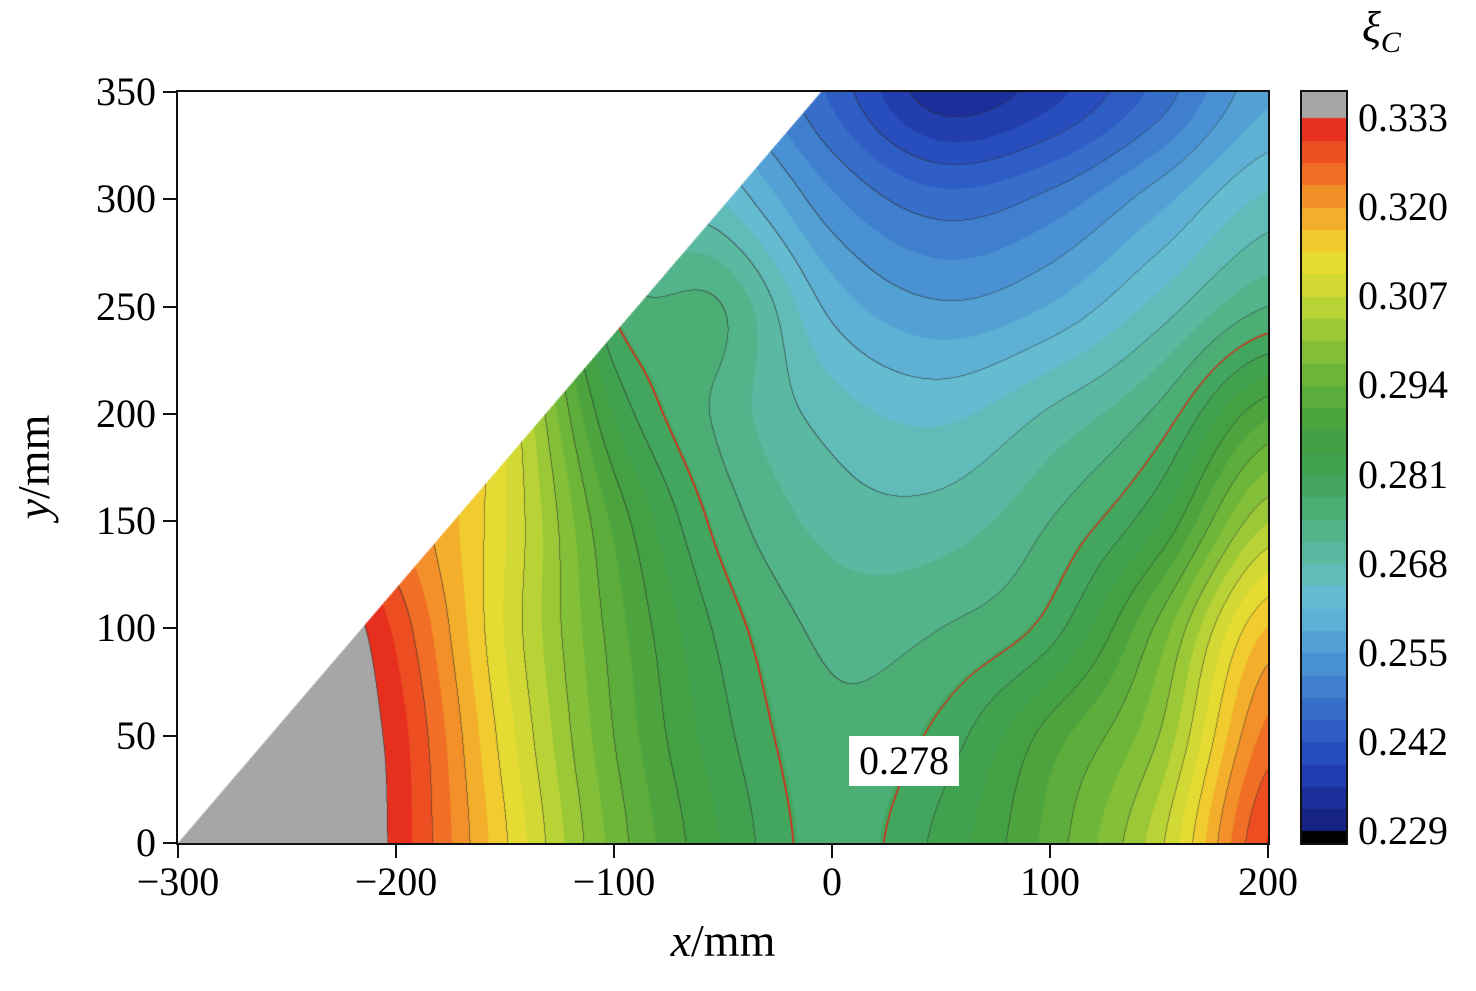 This screenshot has width=1476, height=991. What do you see at coordinates (1403, 296) in the screenshot?
I see `colorbar-tick-label: 0.307` at bounding box center [1403, 296].